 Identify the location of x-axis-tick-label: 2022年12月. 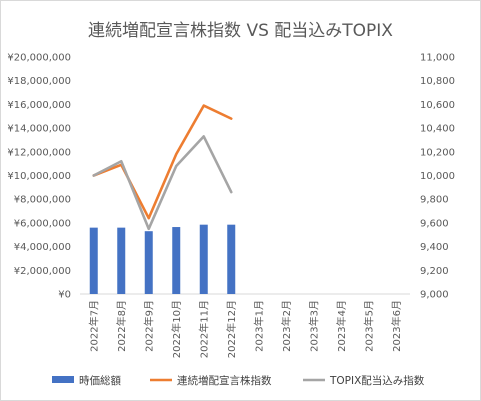
(231, 329).